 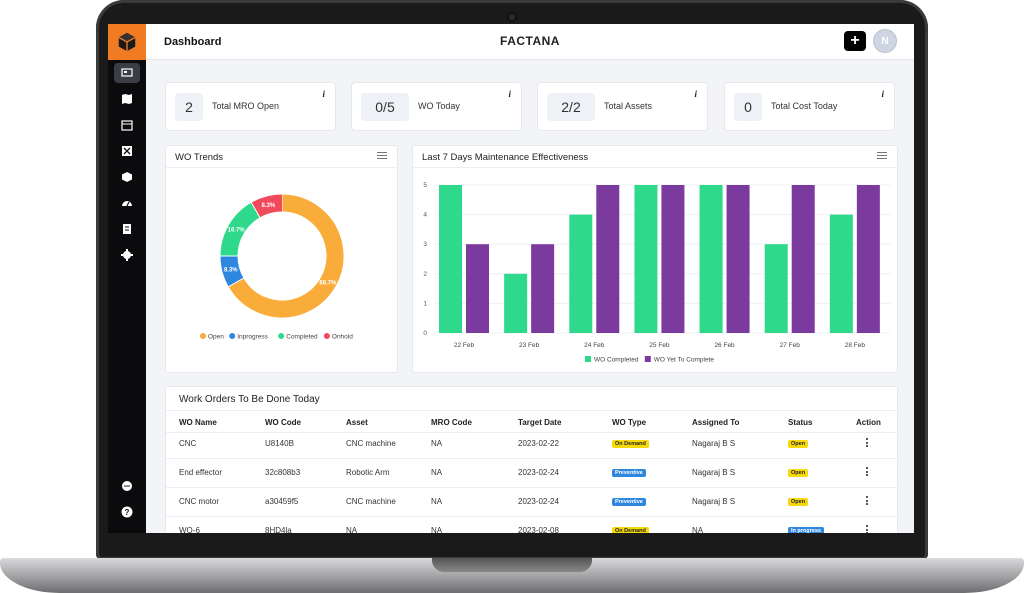 I want to click on y-tick-label: 3, so click(x=425, y=244).